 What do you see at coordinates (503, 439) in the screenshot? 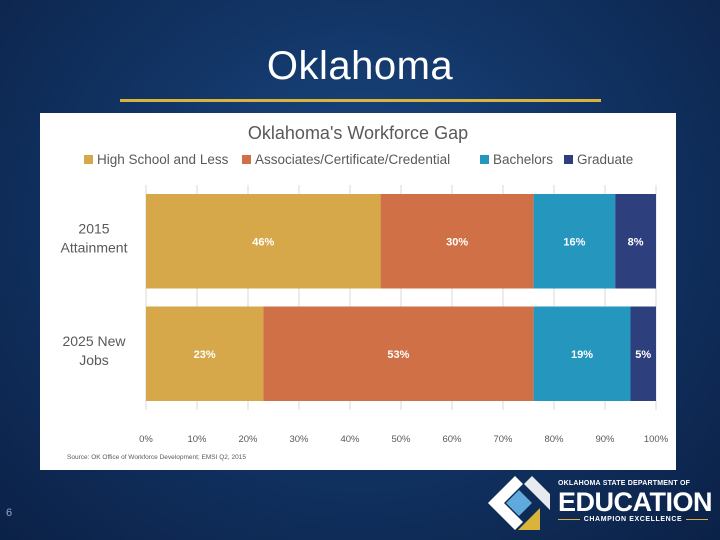
I see `x-tick-label: 70%` at bounding box center [503, 439].